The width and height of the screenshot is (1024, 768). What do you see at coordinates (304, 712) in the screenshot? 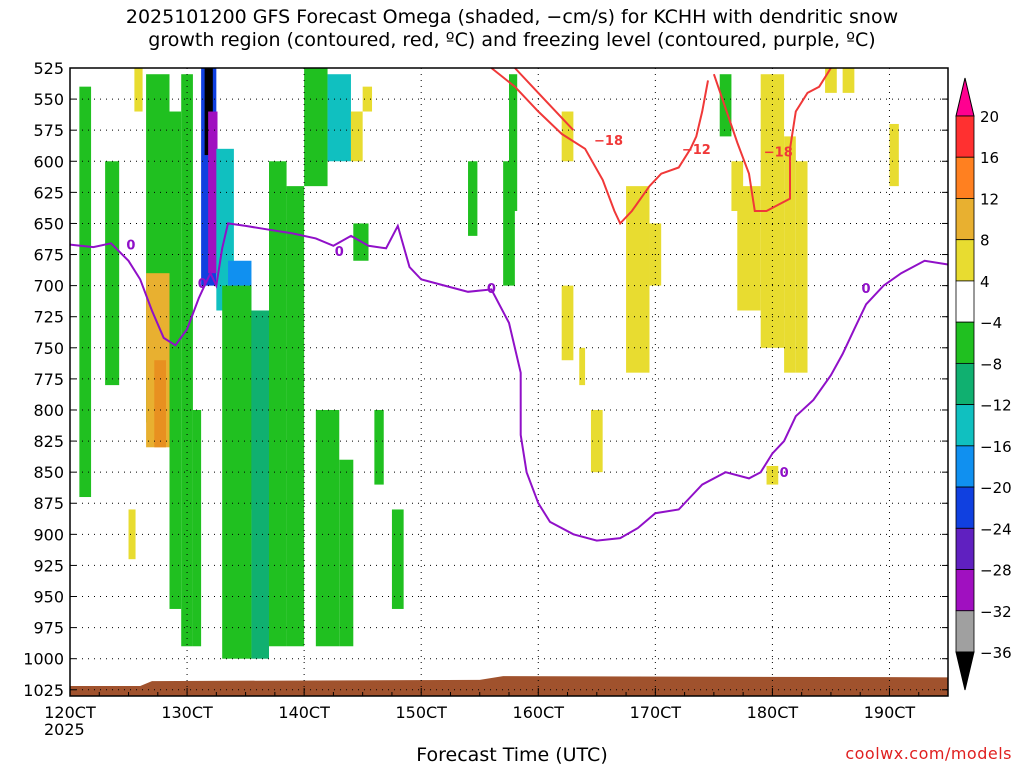
I see `x-tick-label-2: 140CT` at bounding box center [304, 712].